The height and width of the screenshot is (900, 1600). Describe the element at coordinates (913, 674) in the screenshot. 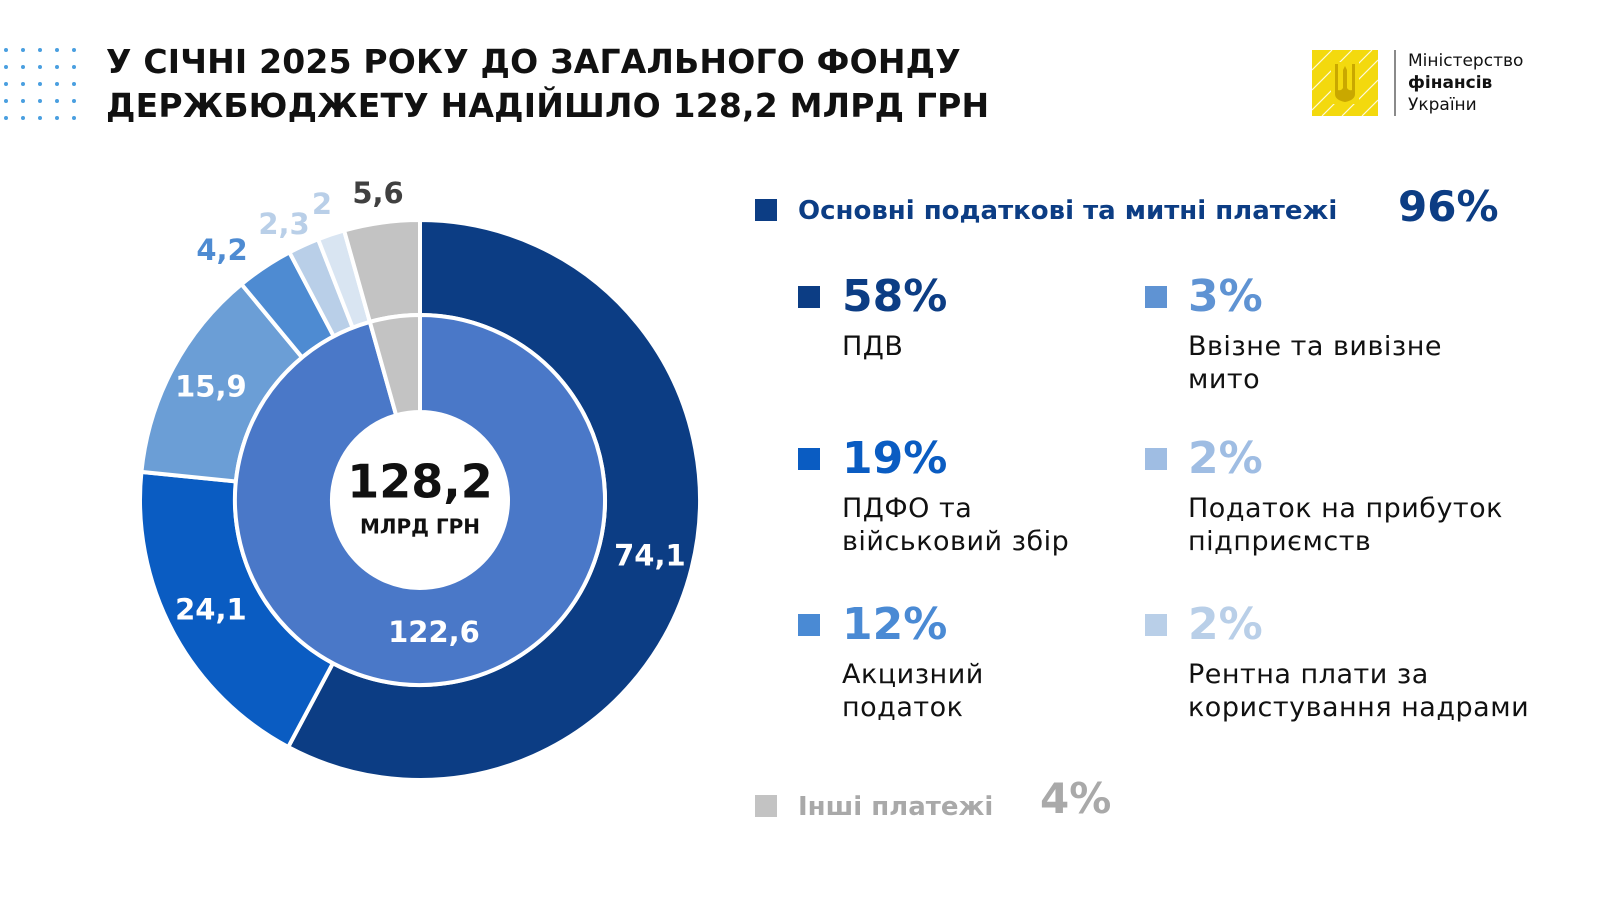

I see `legend-label-line-1: Акцизний` at that location.